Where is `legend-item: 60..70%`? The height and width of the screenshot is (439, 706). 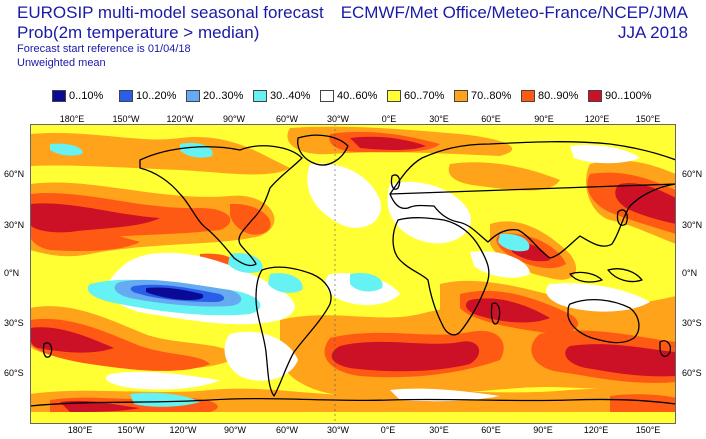 legend-item: 60..70% is located at coordinates (420, 96).